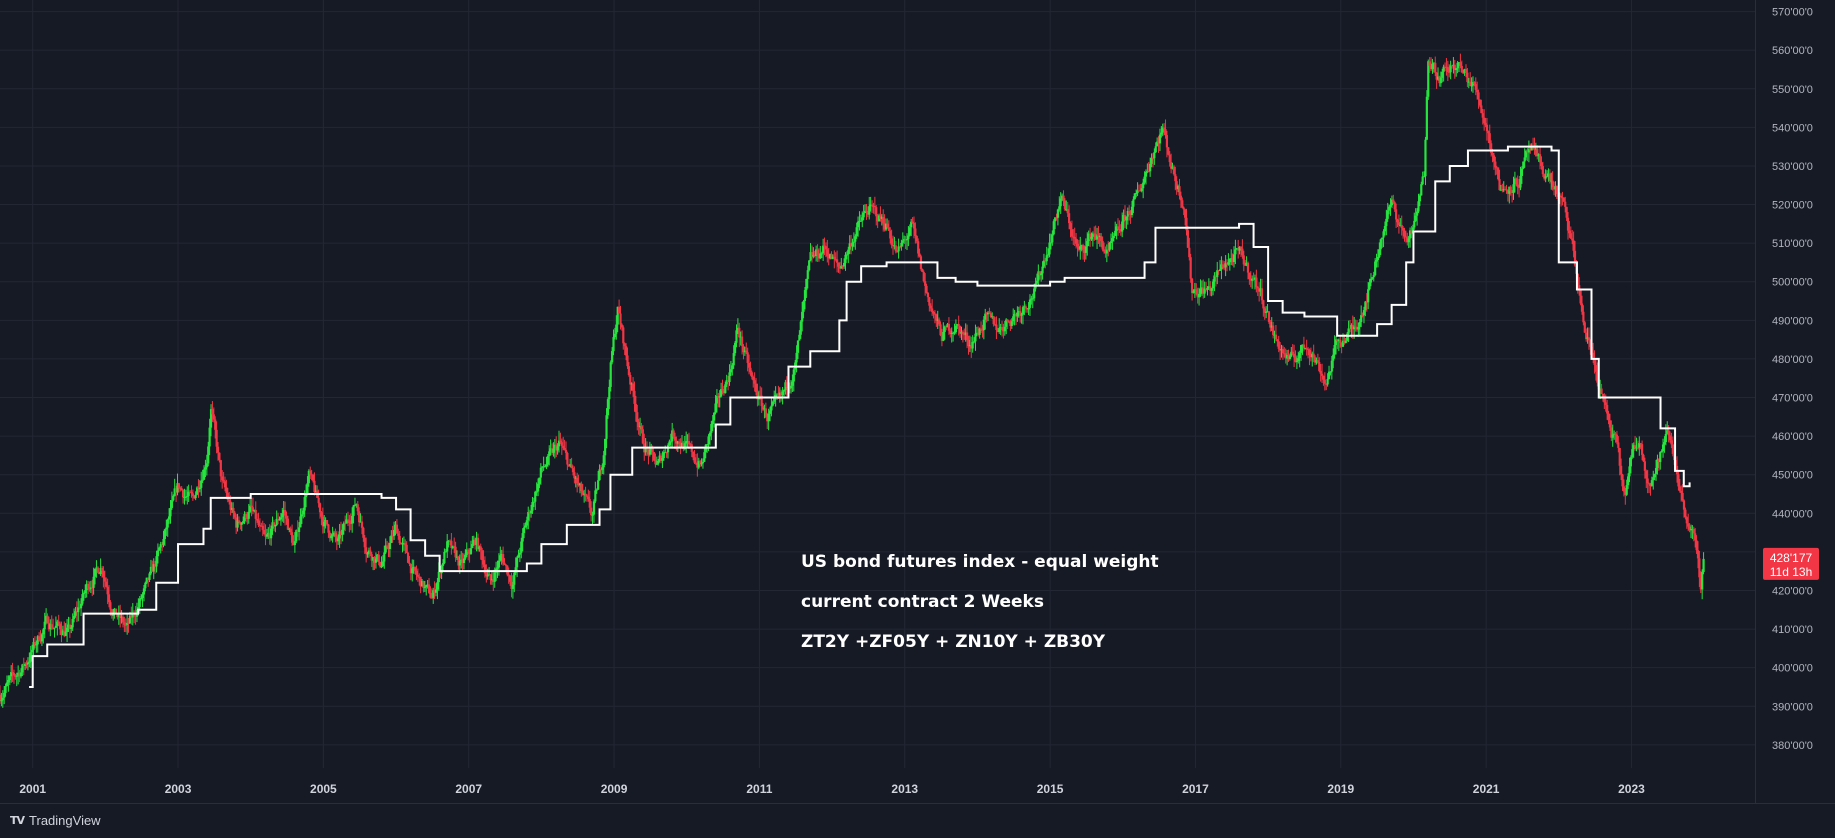 The image size is (1835, 838). Describe the element at coordinates (759, 789) in the screenshot. I see `x-tick-label: 2011` at that location.